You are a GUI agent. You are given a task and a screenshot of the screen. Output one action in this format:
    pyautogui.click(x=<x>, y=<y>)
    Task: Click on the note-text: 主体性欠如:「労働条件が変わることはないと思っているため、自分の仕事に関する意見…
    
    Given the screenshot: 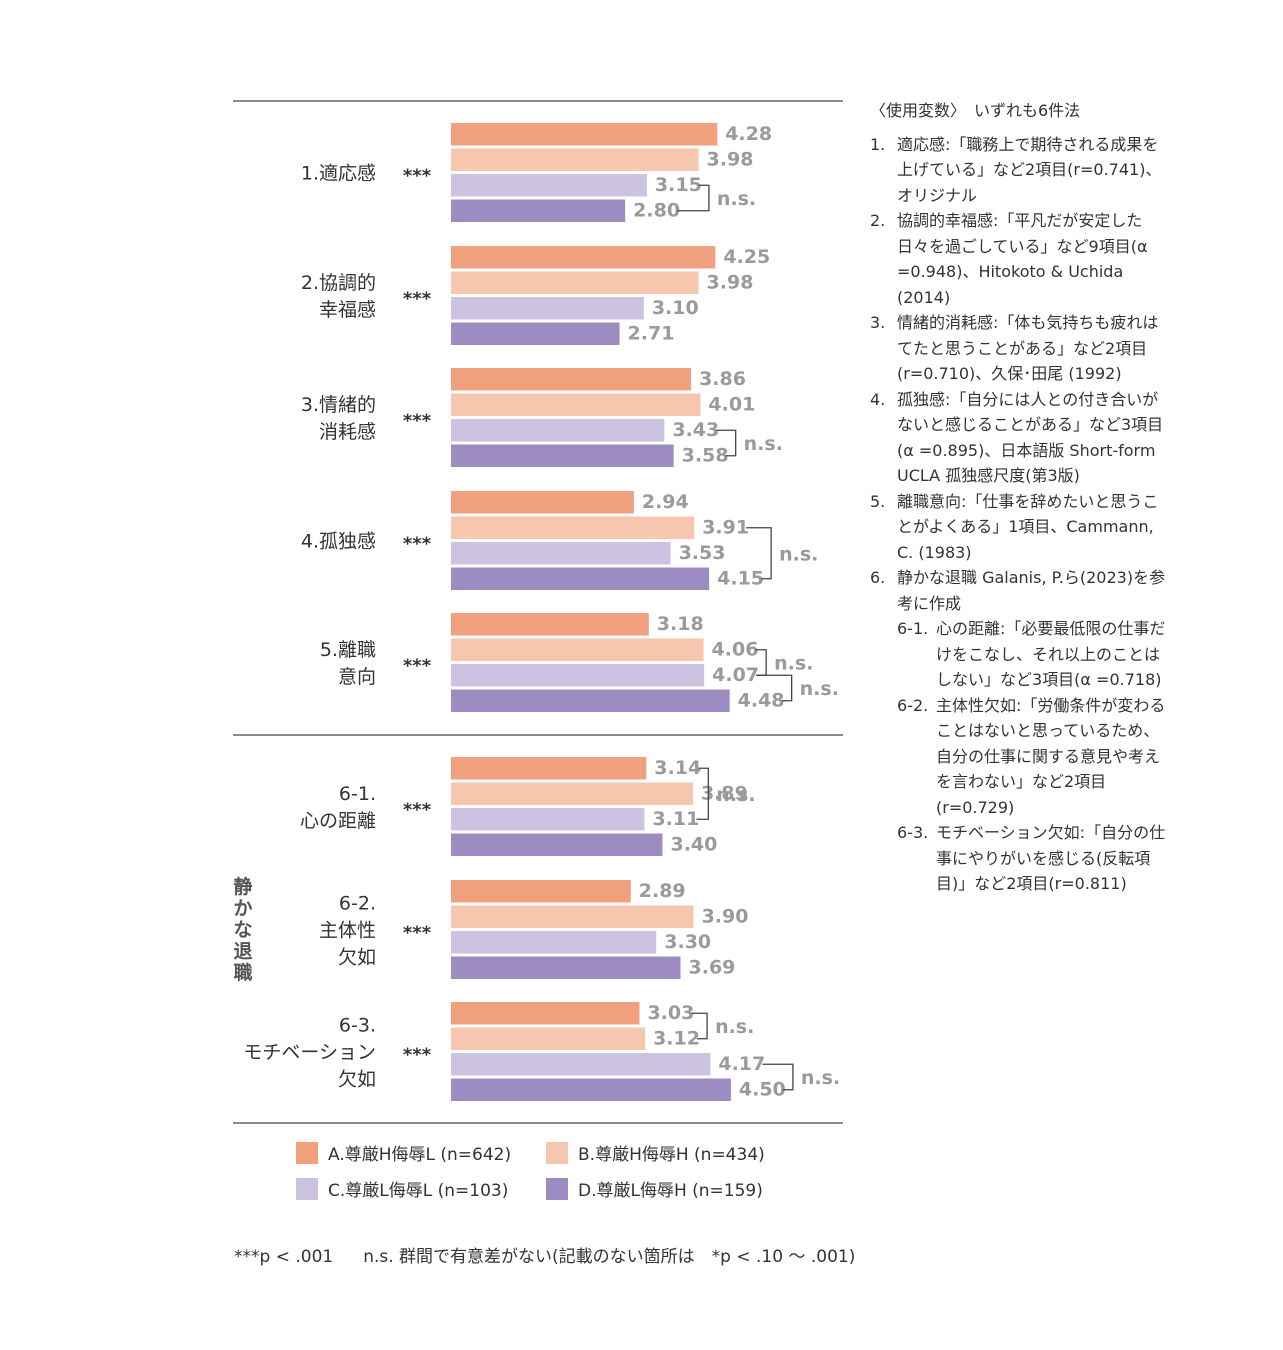 What is the action you would take?
    pyautogui.click(x=1051, y=756)
    